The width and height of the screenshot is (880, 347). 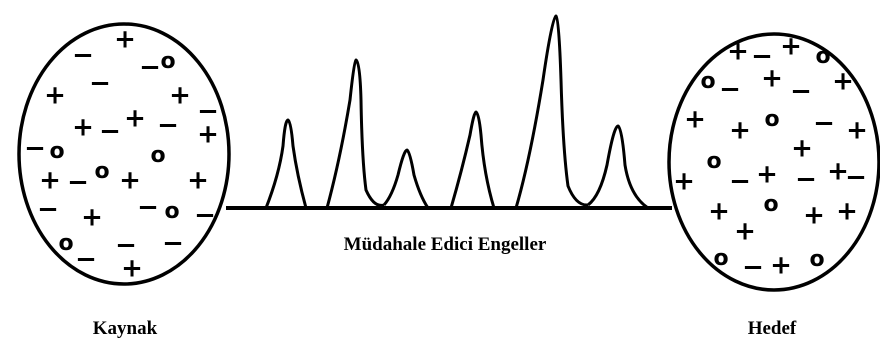 What do you see at coordinates (445, 244) in the screenshot?
I see `barriers-label: Müdahale Edici Engeller` at bounding box center [445, 244].